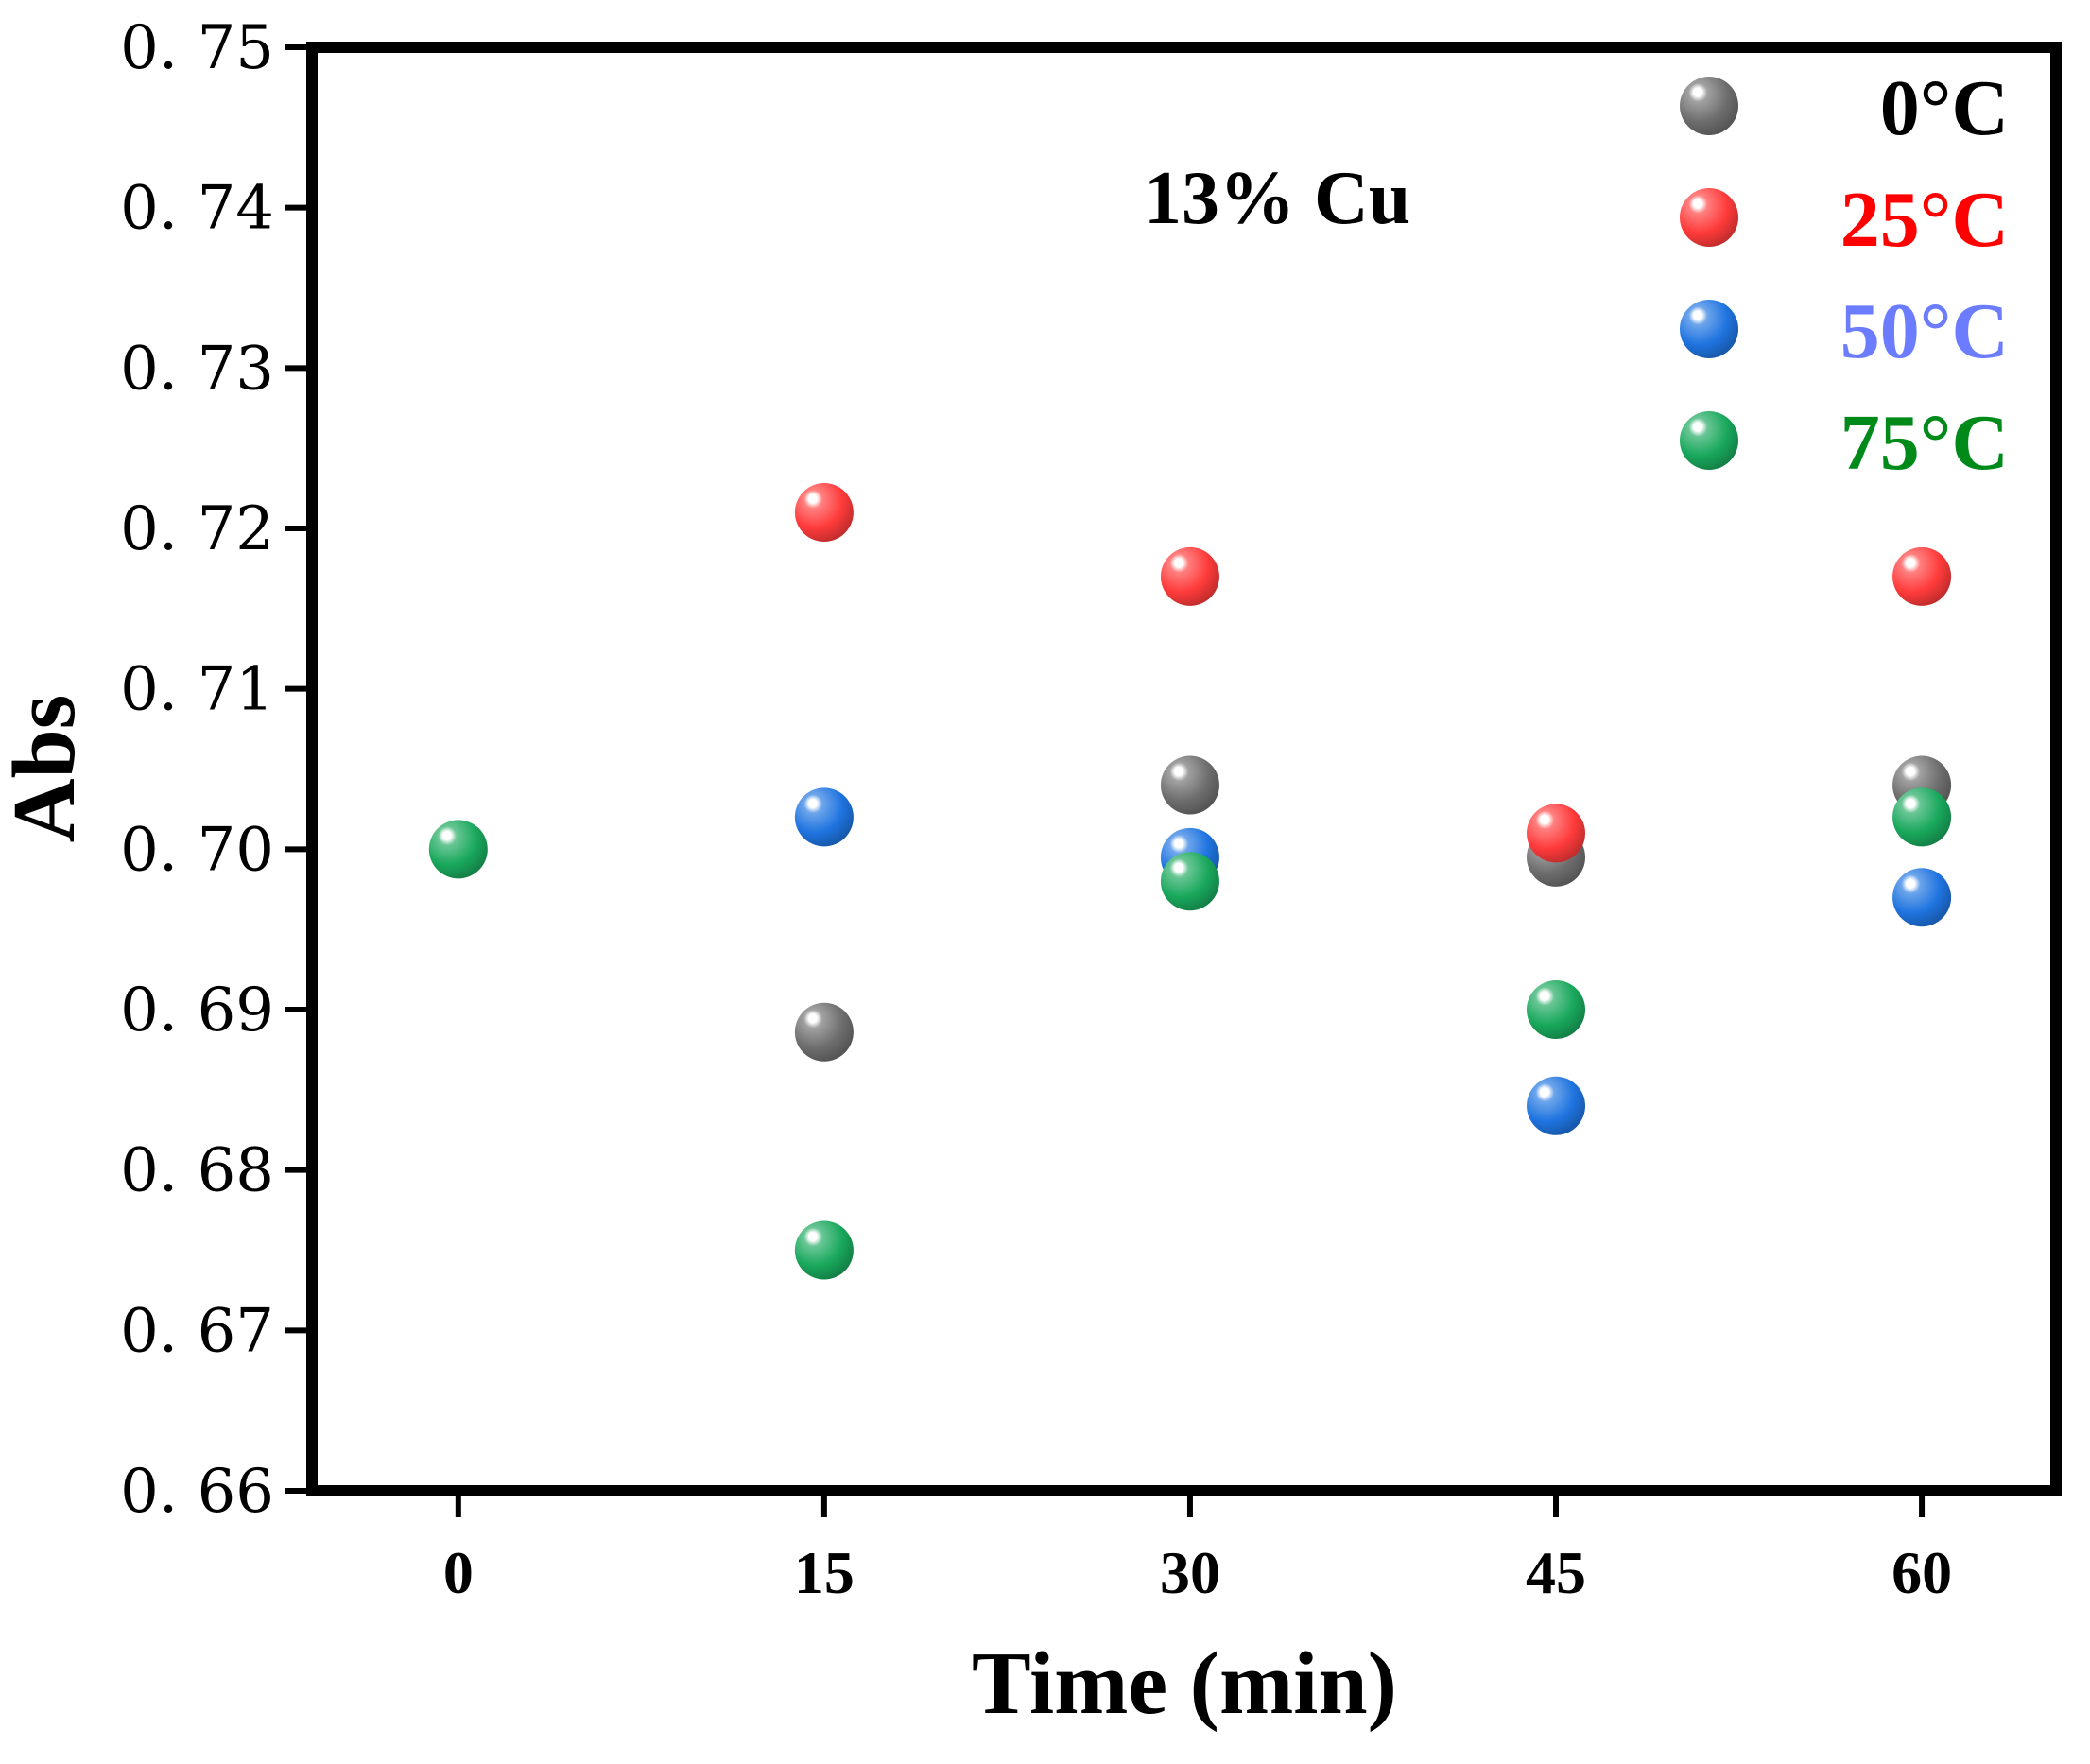  I want to click on x-tick-label: 45, so click(1556, 1572).